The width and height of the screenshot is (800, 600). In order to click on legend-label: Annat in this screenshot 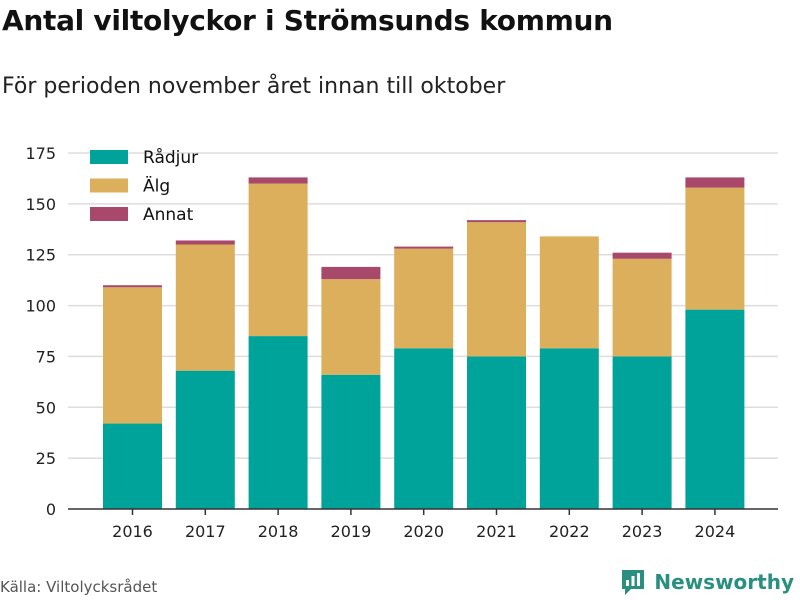, I will do `click(168, 215)`.